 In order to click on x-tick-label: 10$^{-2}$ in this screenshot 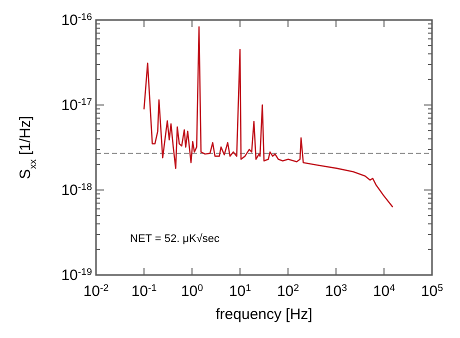, I will do `click(96, 291)`.